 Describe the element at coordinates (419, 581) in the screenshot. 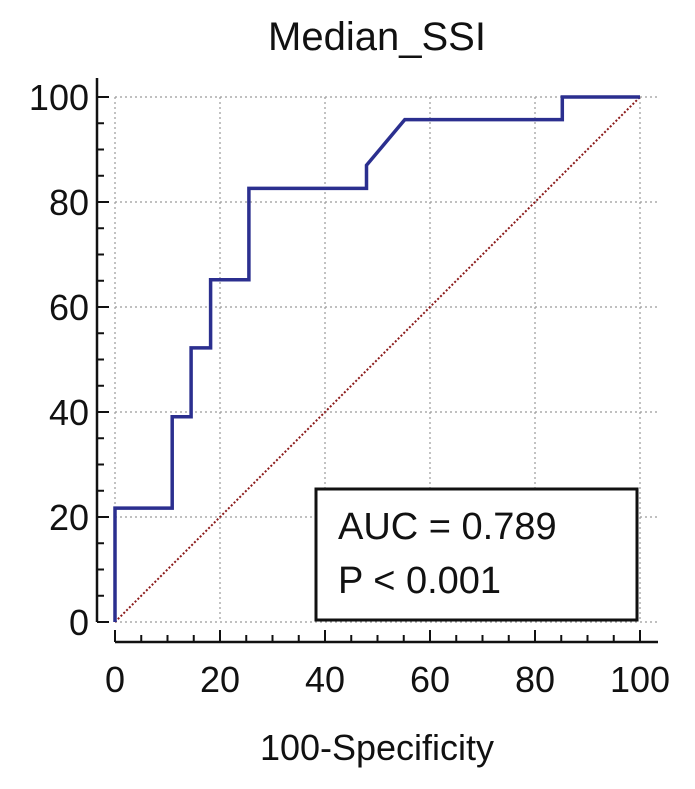

I see `p-value-label: P < 0.001` at that location.